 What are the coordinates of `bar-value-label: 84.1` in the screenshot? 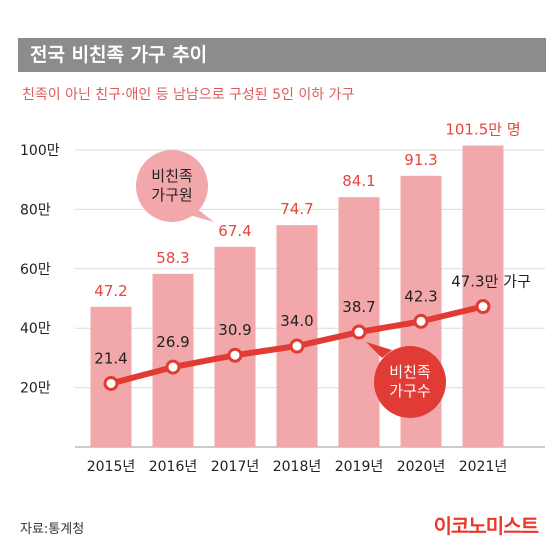 It's located at (358, 181).